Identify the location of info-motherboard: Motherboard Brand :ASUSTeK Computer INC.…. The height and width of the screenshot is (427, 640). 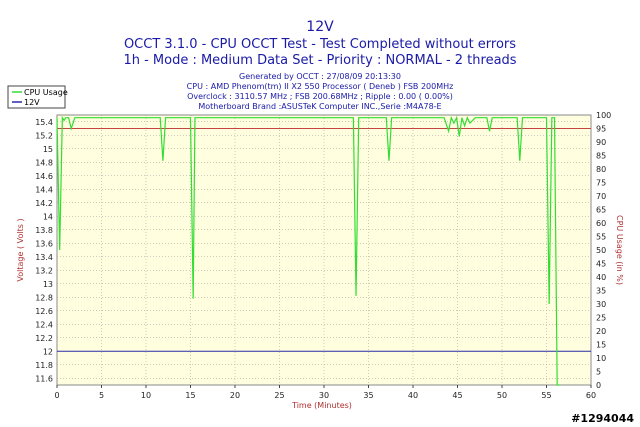
(319, 106).